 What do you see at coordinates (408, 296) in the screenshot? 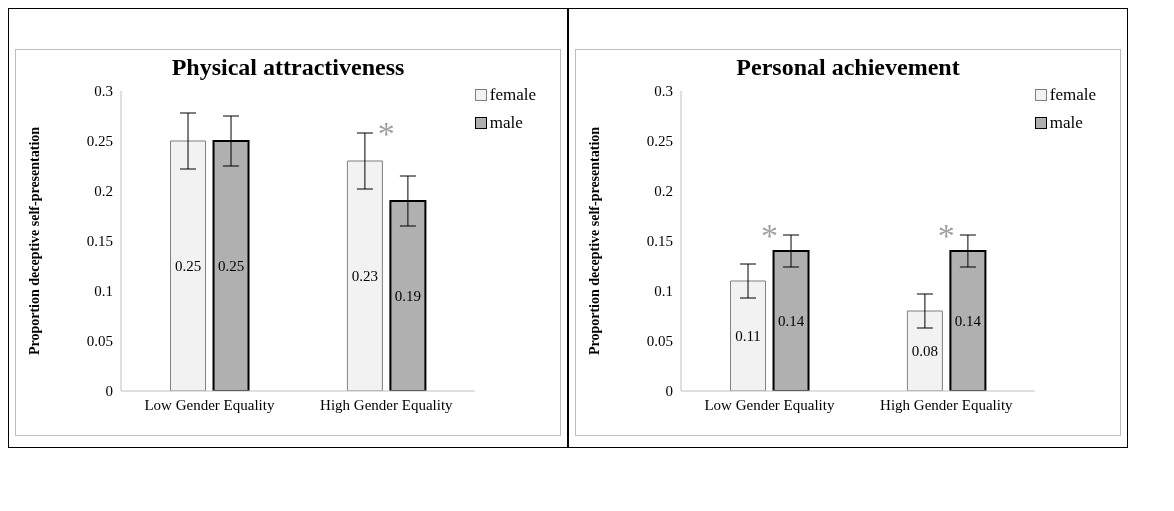
I see `data-label: 0.19` at bounding box center [408, 296].